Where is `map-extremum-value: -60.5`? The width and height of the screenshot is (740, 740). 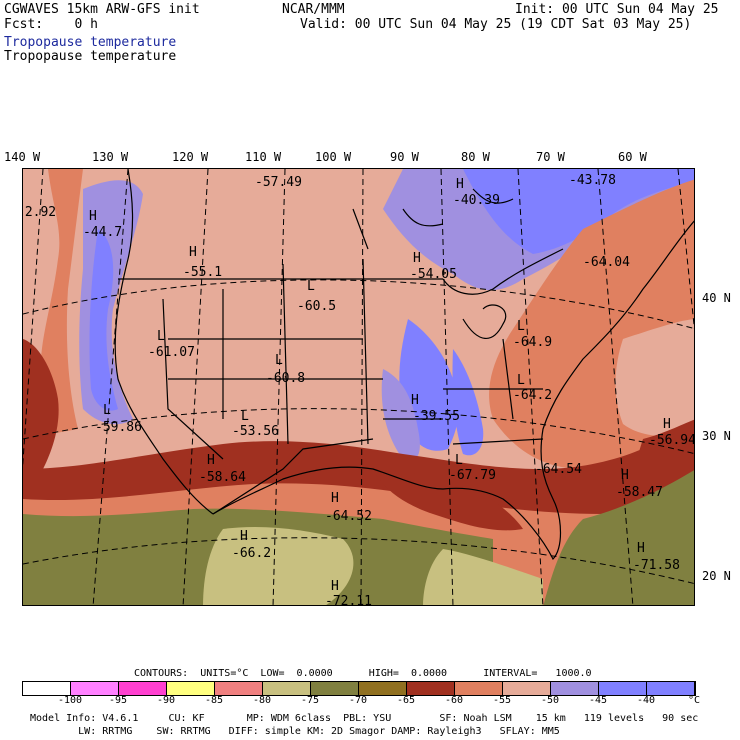
map-extremum-value: -60.5 is located at coordinates (317, 306).